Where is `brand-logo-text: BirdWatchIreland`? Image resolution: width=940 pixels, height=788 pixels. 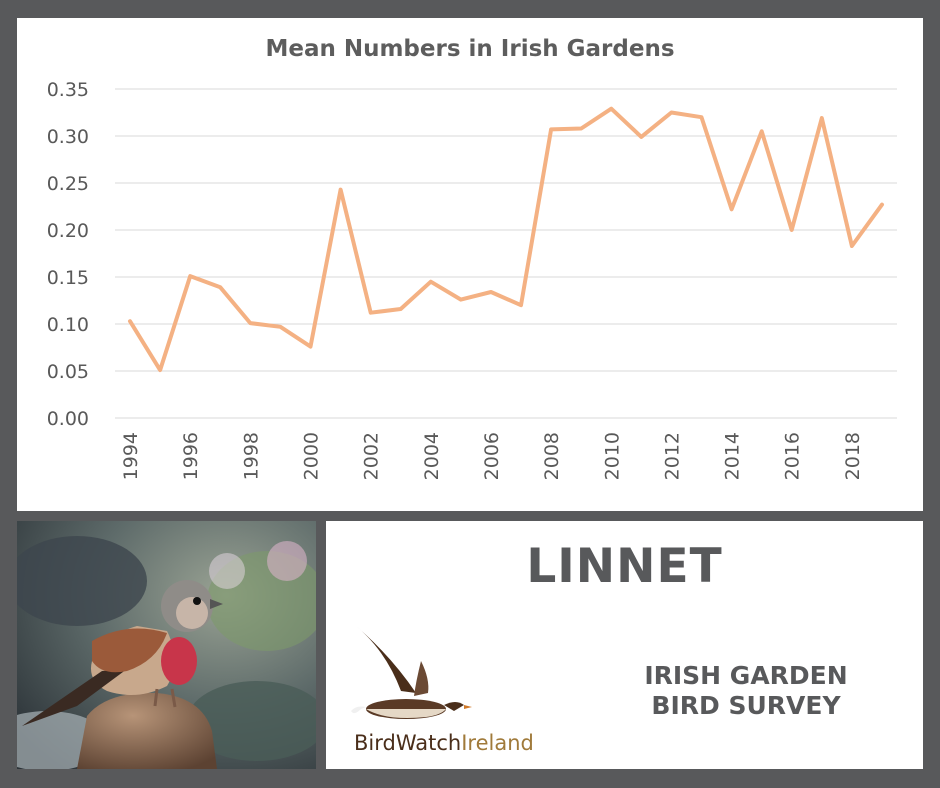 brand-logo-text: BirdWatchIreland is located at coordinates (444, 743).